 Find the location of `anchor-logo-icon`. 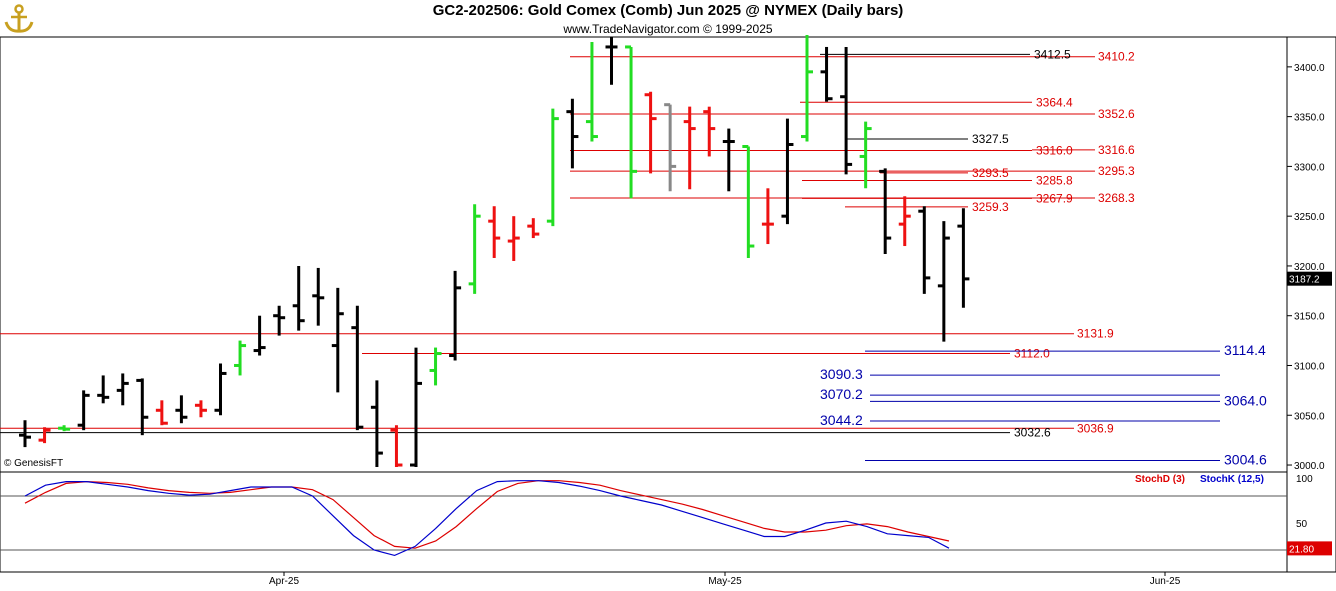

anchor-logo-icon is located at coordinates (19, 18).